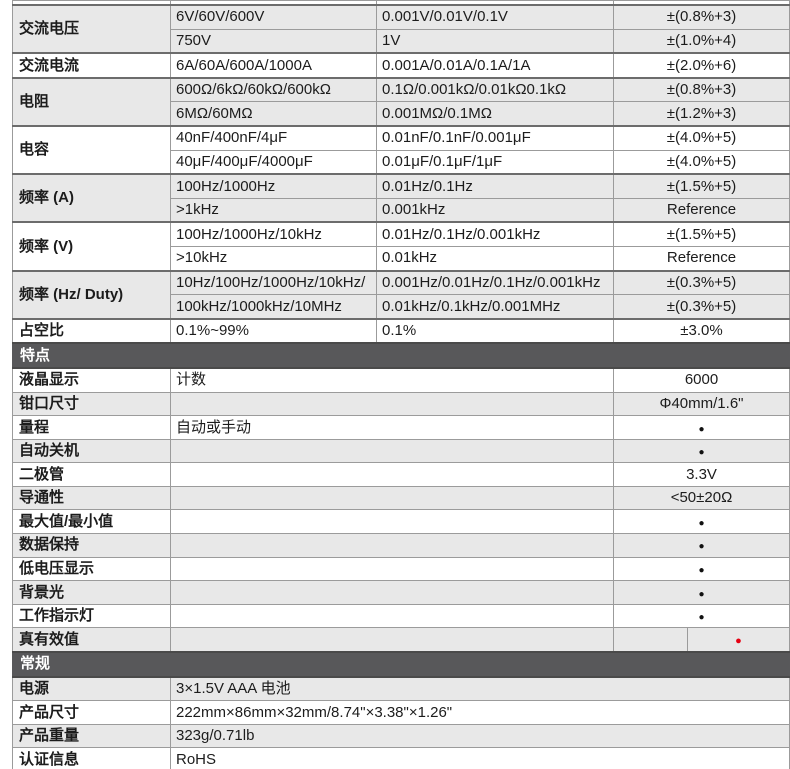  Describe the element at coordinates (273, 65) in the screenshot. I see `range-cell: 6A/60A/600A/1000A` at that location.